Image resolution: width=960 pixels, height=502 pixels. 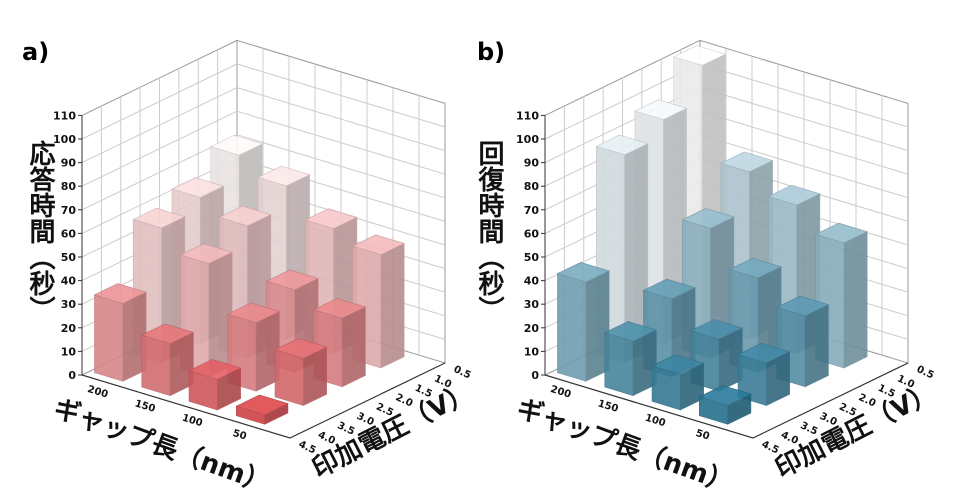 What do you see at coordinates (35, 52) in the screenshot?
I see `panel-label: a)` at bounding box center [35, 52].